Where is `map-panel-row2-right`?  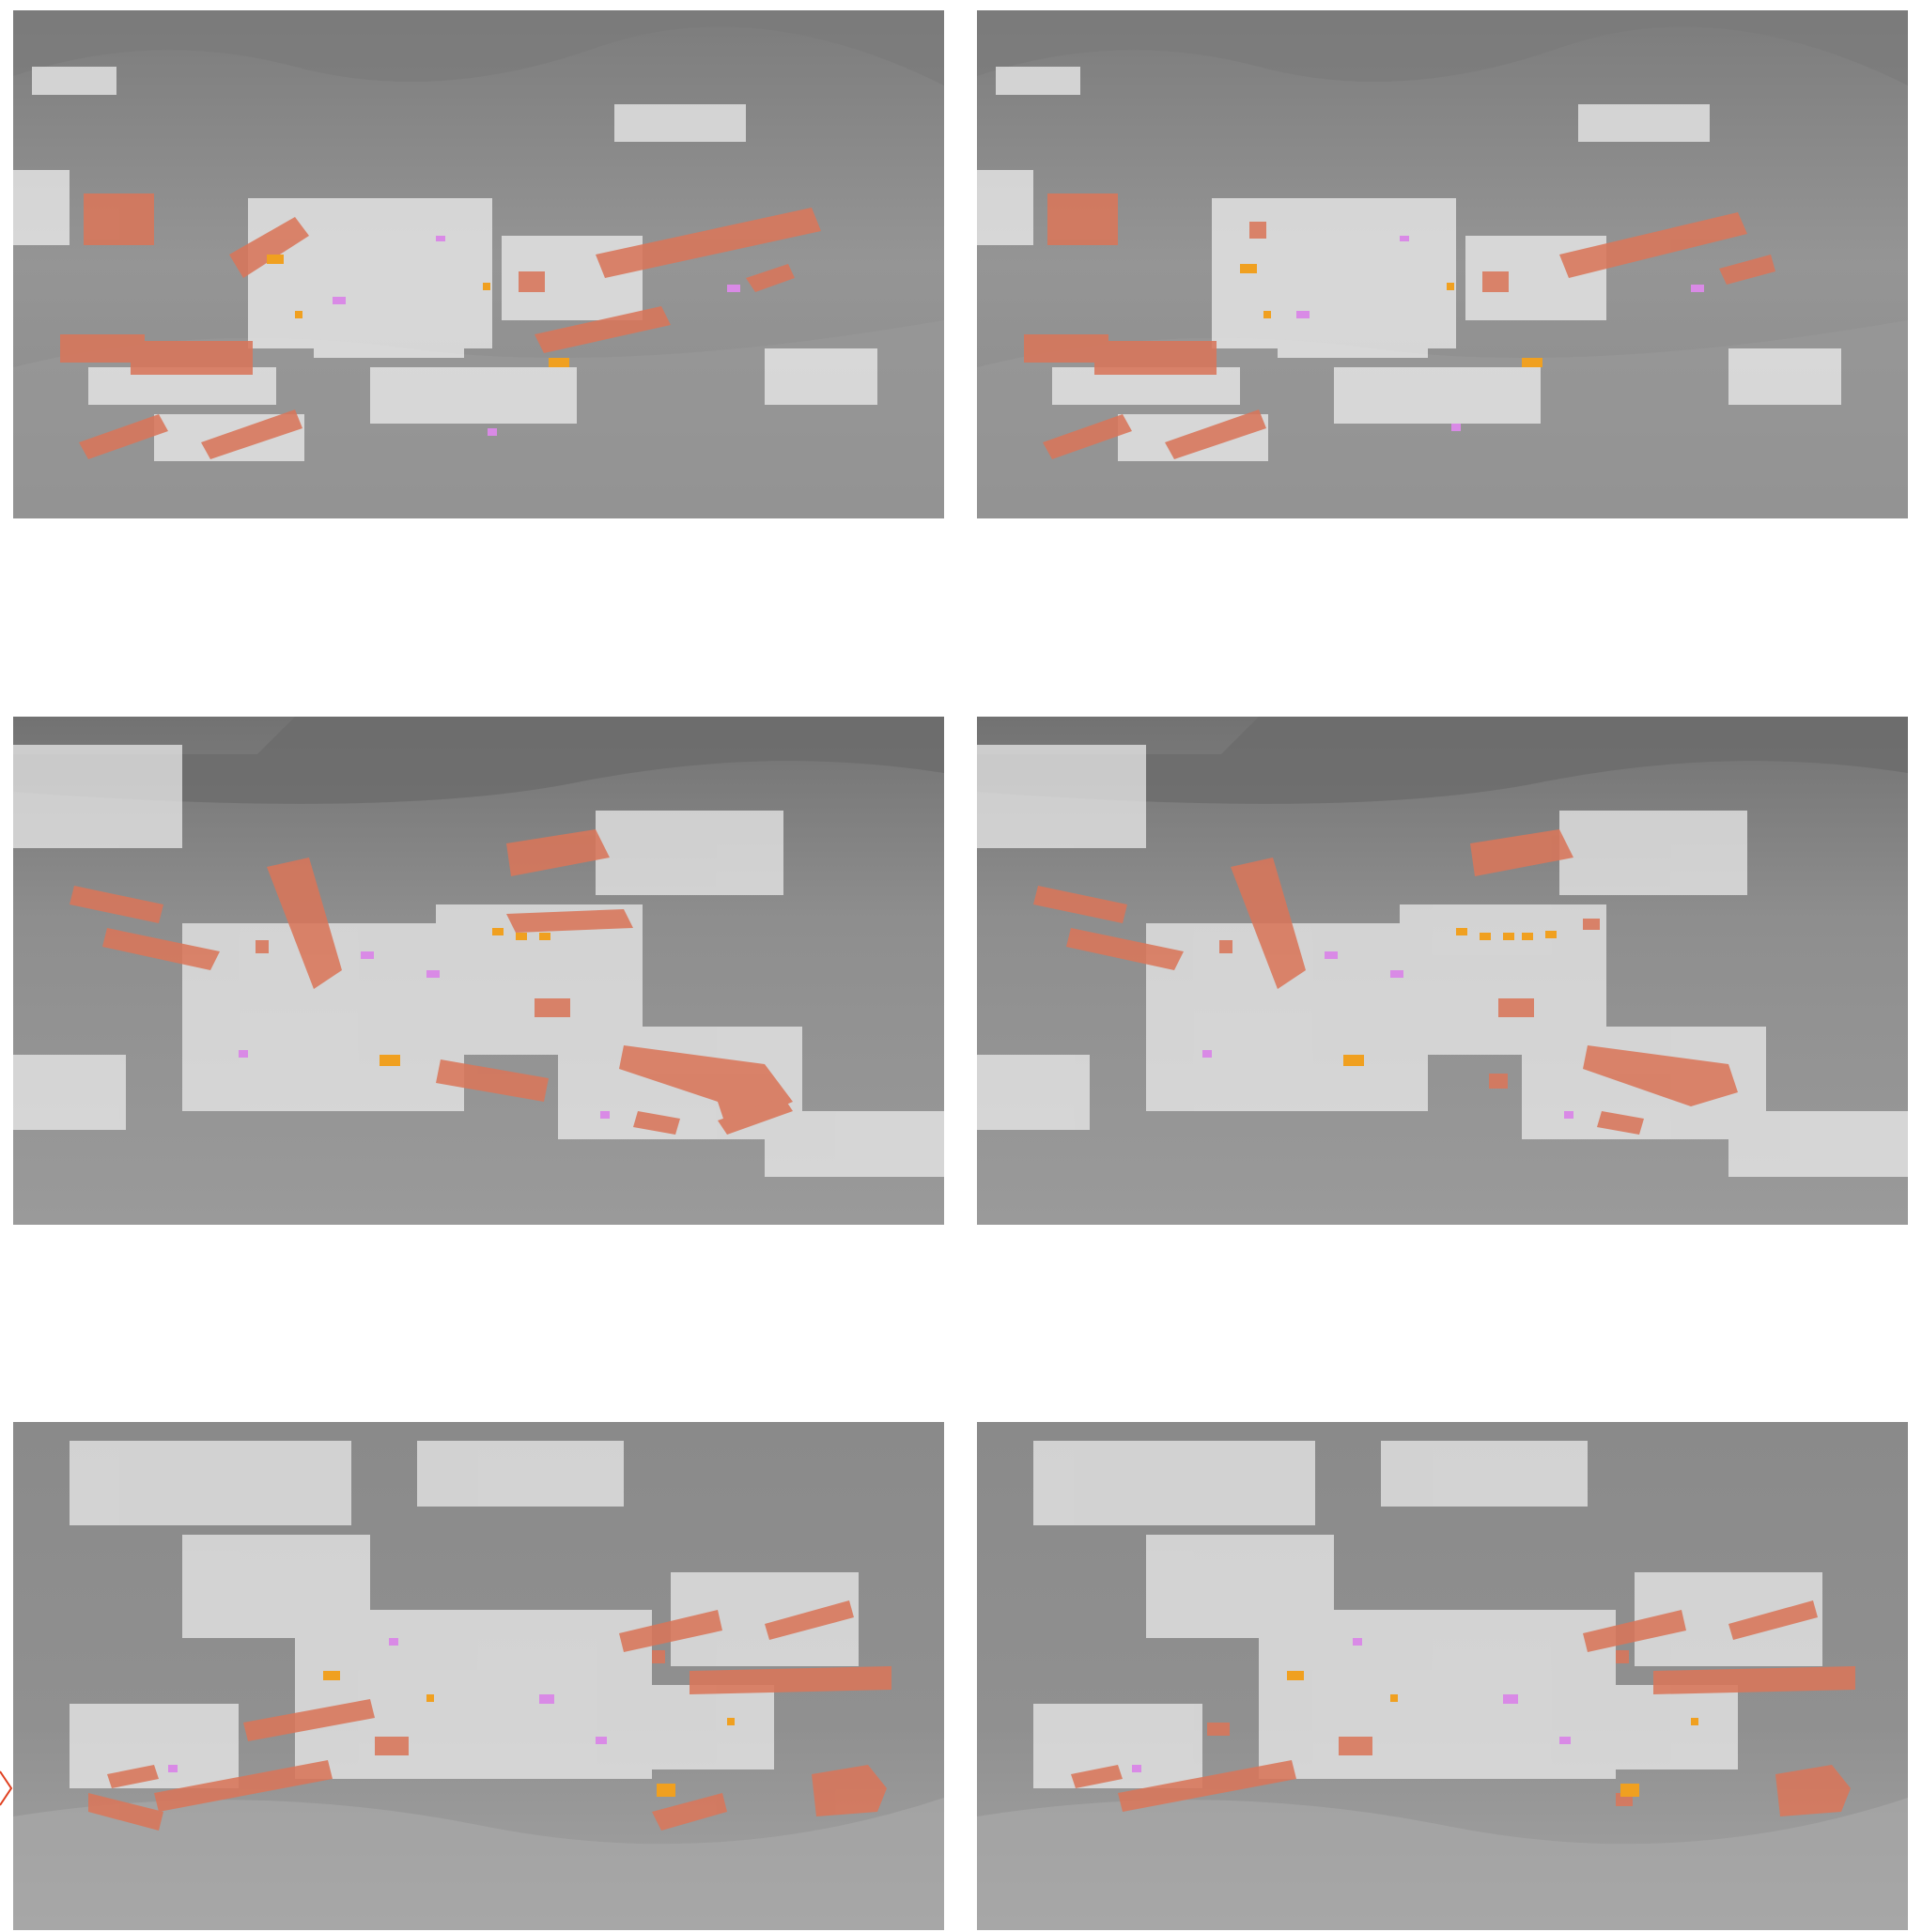 map-panel-row2-right is located at coordinates (1442, 971).